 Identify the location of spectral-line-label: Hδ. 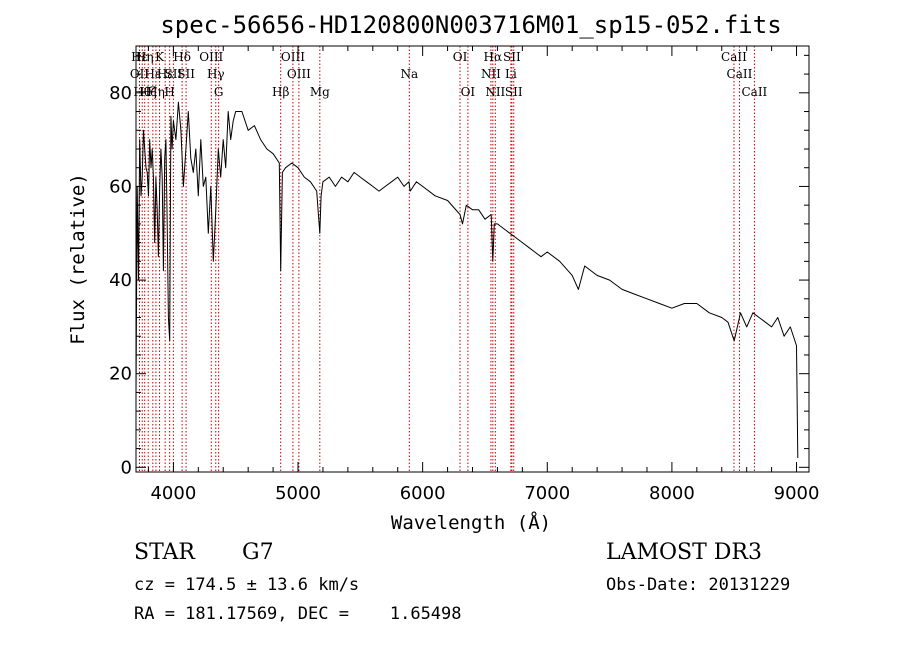
(182, 57).